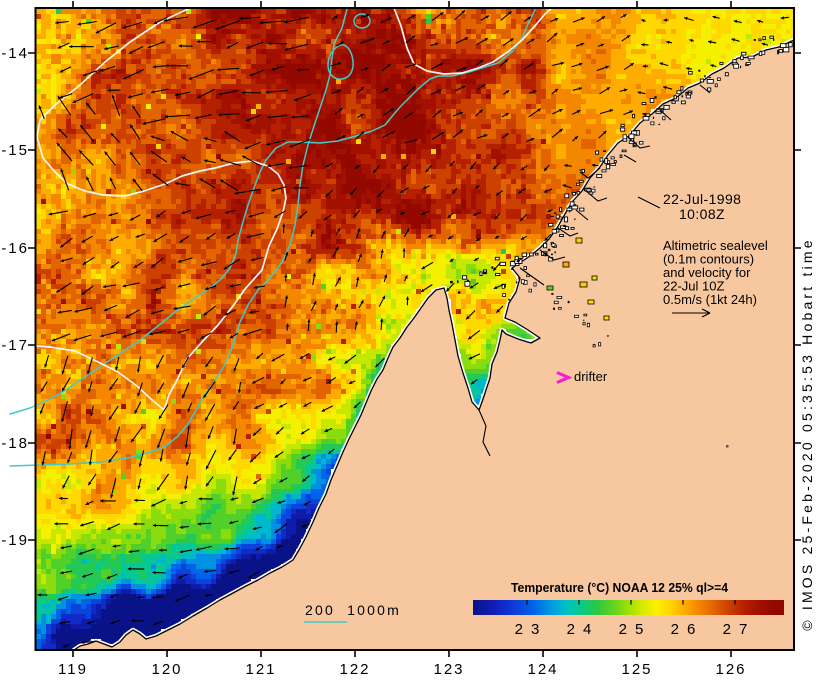 This screenshot has width=820, height=680. I want to click on svg-text: -17, so click(15, 345).